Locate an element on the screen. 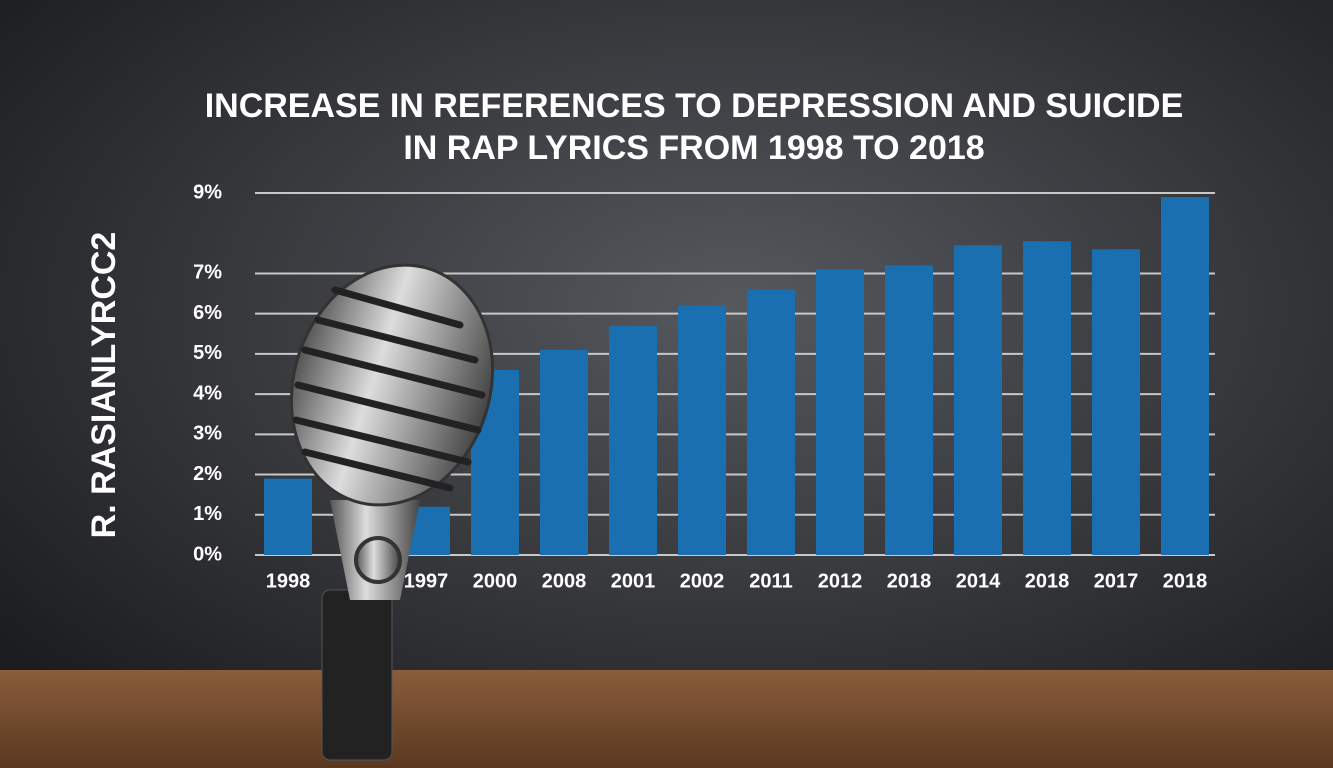  x-tick-label: 2011 is located at coordinates (770, 581).